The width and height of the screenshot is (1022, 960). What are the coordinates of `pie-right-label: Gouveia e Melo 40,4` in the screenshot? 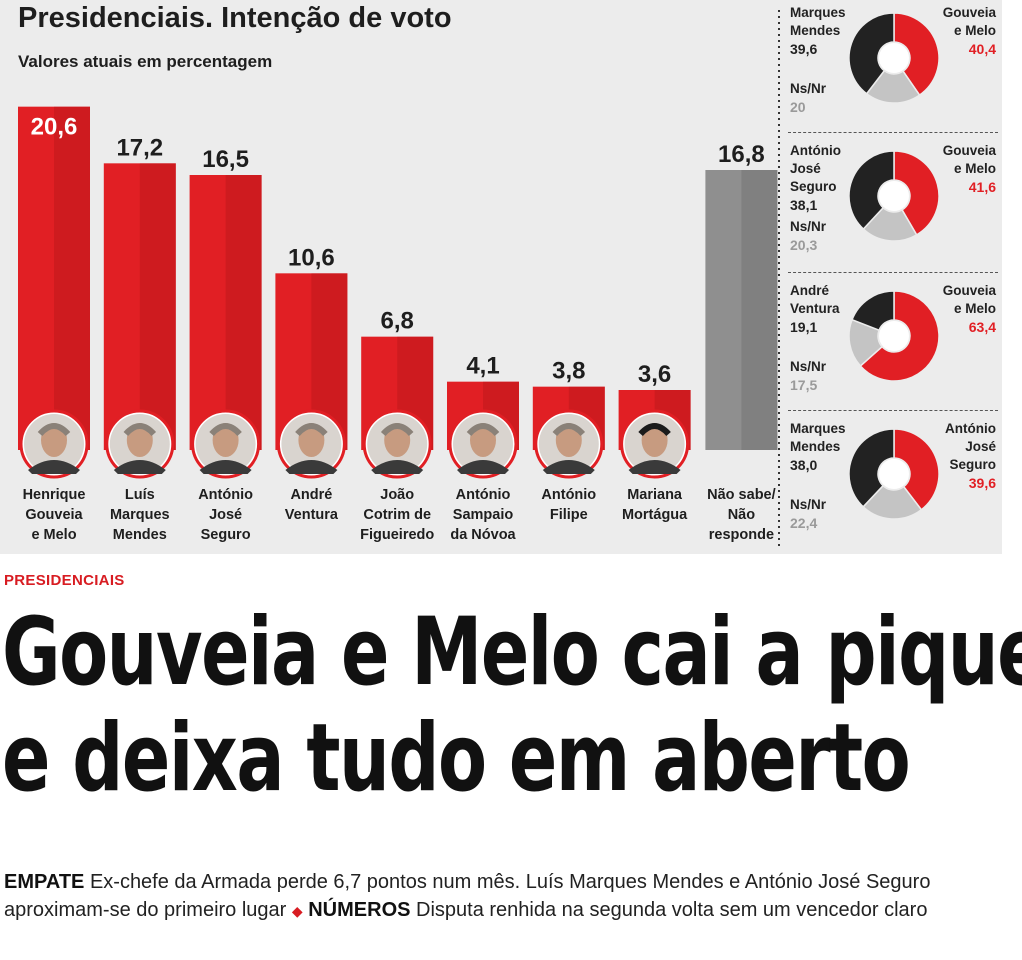 It's located at (969, 31).